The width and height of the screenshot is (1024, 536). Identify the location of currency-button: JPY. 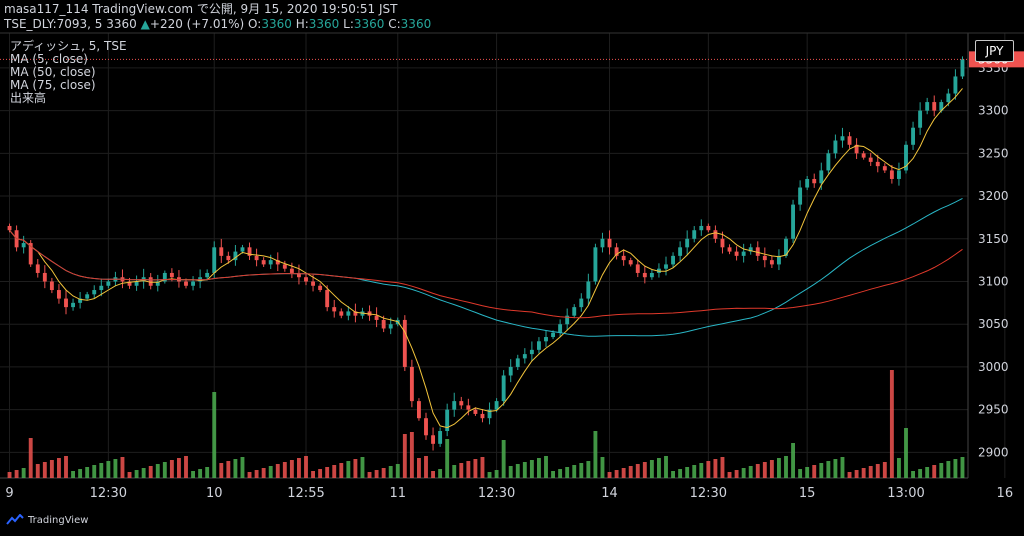
(994, 51).